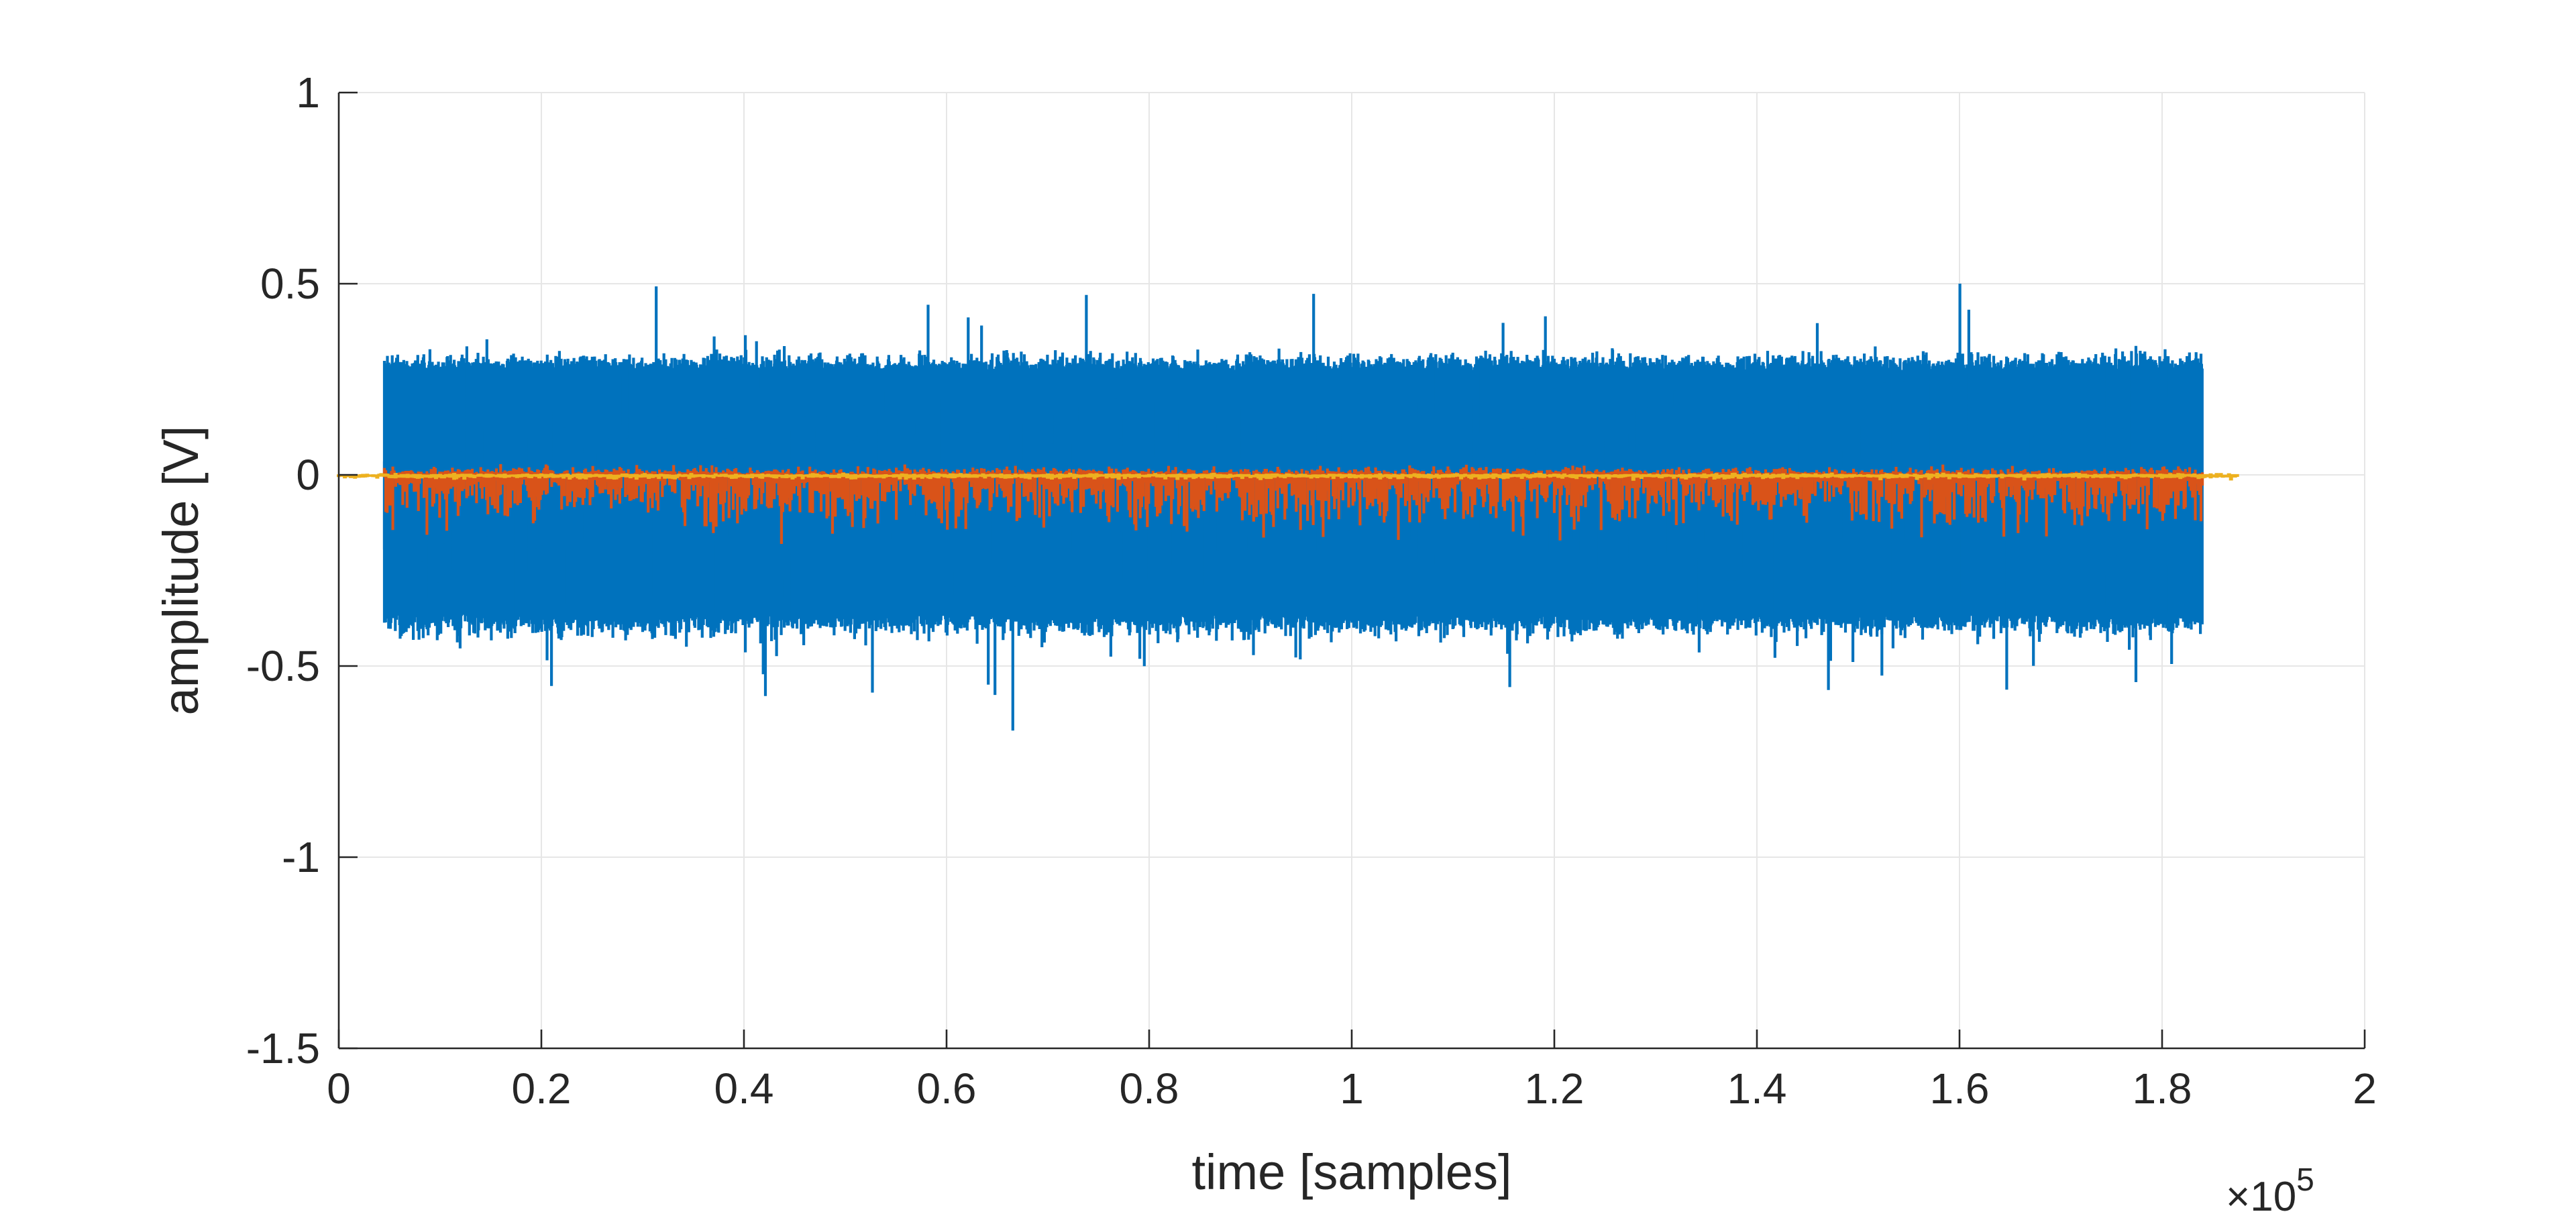 The image size is (2576, 1216). I want to click on x-axis-exponent: ×10⁵, so click(2270, 1189).